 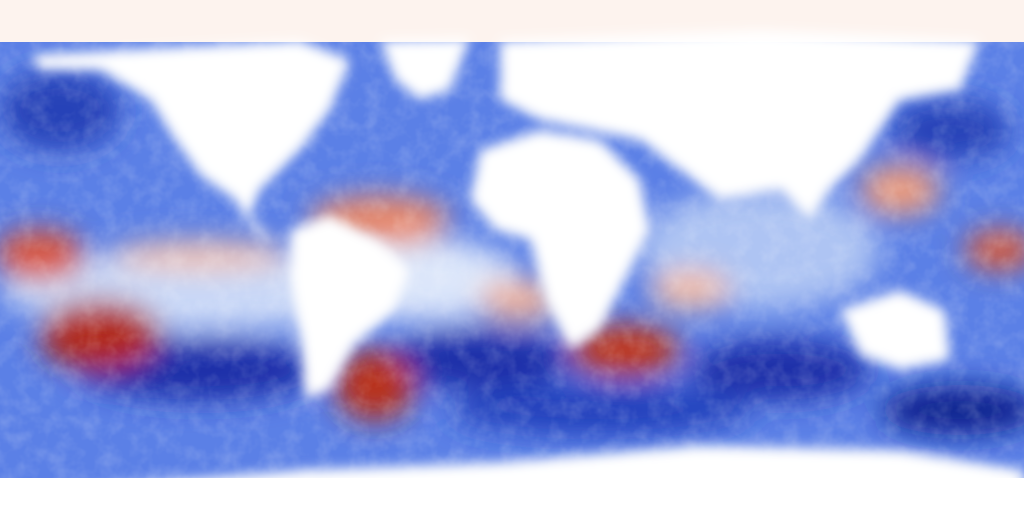 What do you see at coordinates (560, 240) in the screenshot?
I see `africa` at bounding box center [560, 240].